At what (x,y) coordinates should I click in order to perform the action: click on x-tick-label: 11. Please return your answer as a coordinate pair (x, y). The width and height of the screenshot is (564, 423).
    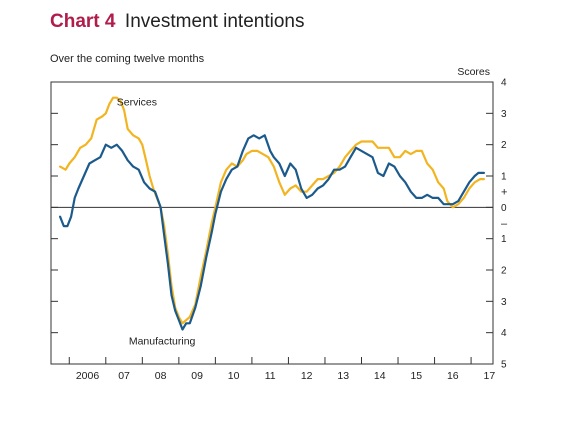
    Looking at the image, I should click on (270, 376).